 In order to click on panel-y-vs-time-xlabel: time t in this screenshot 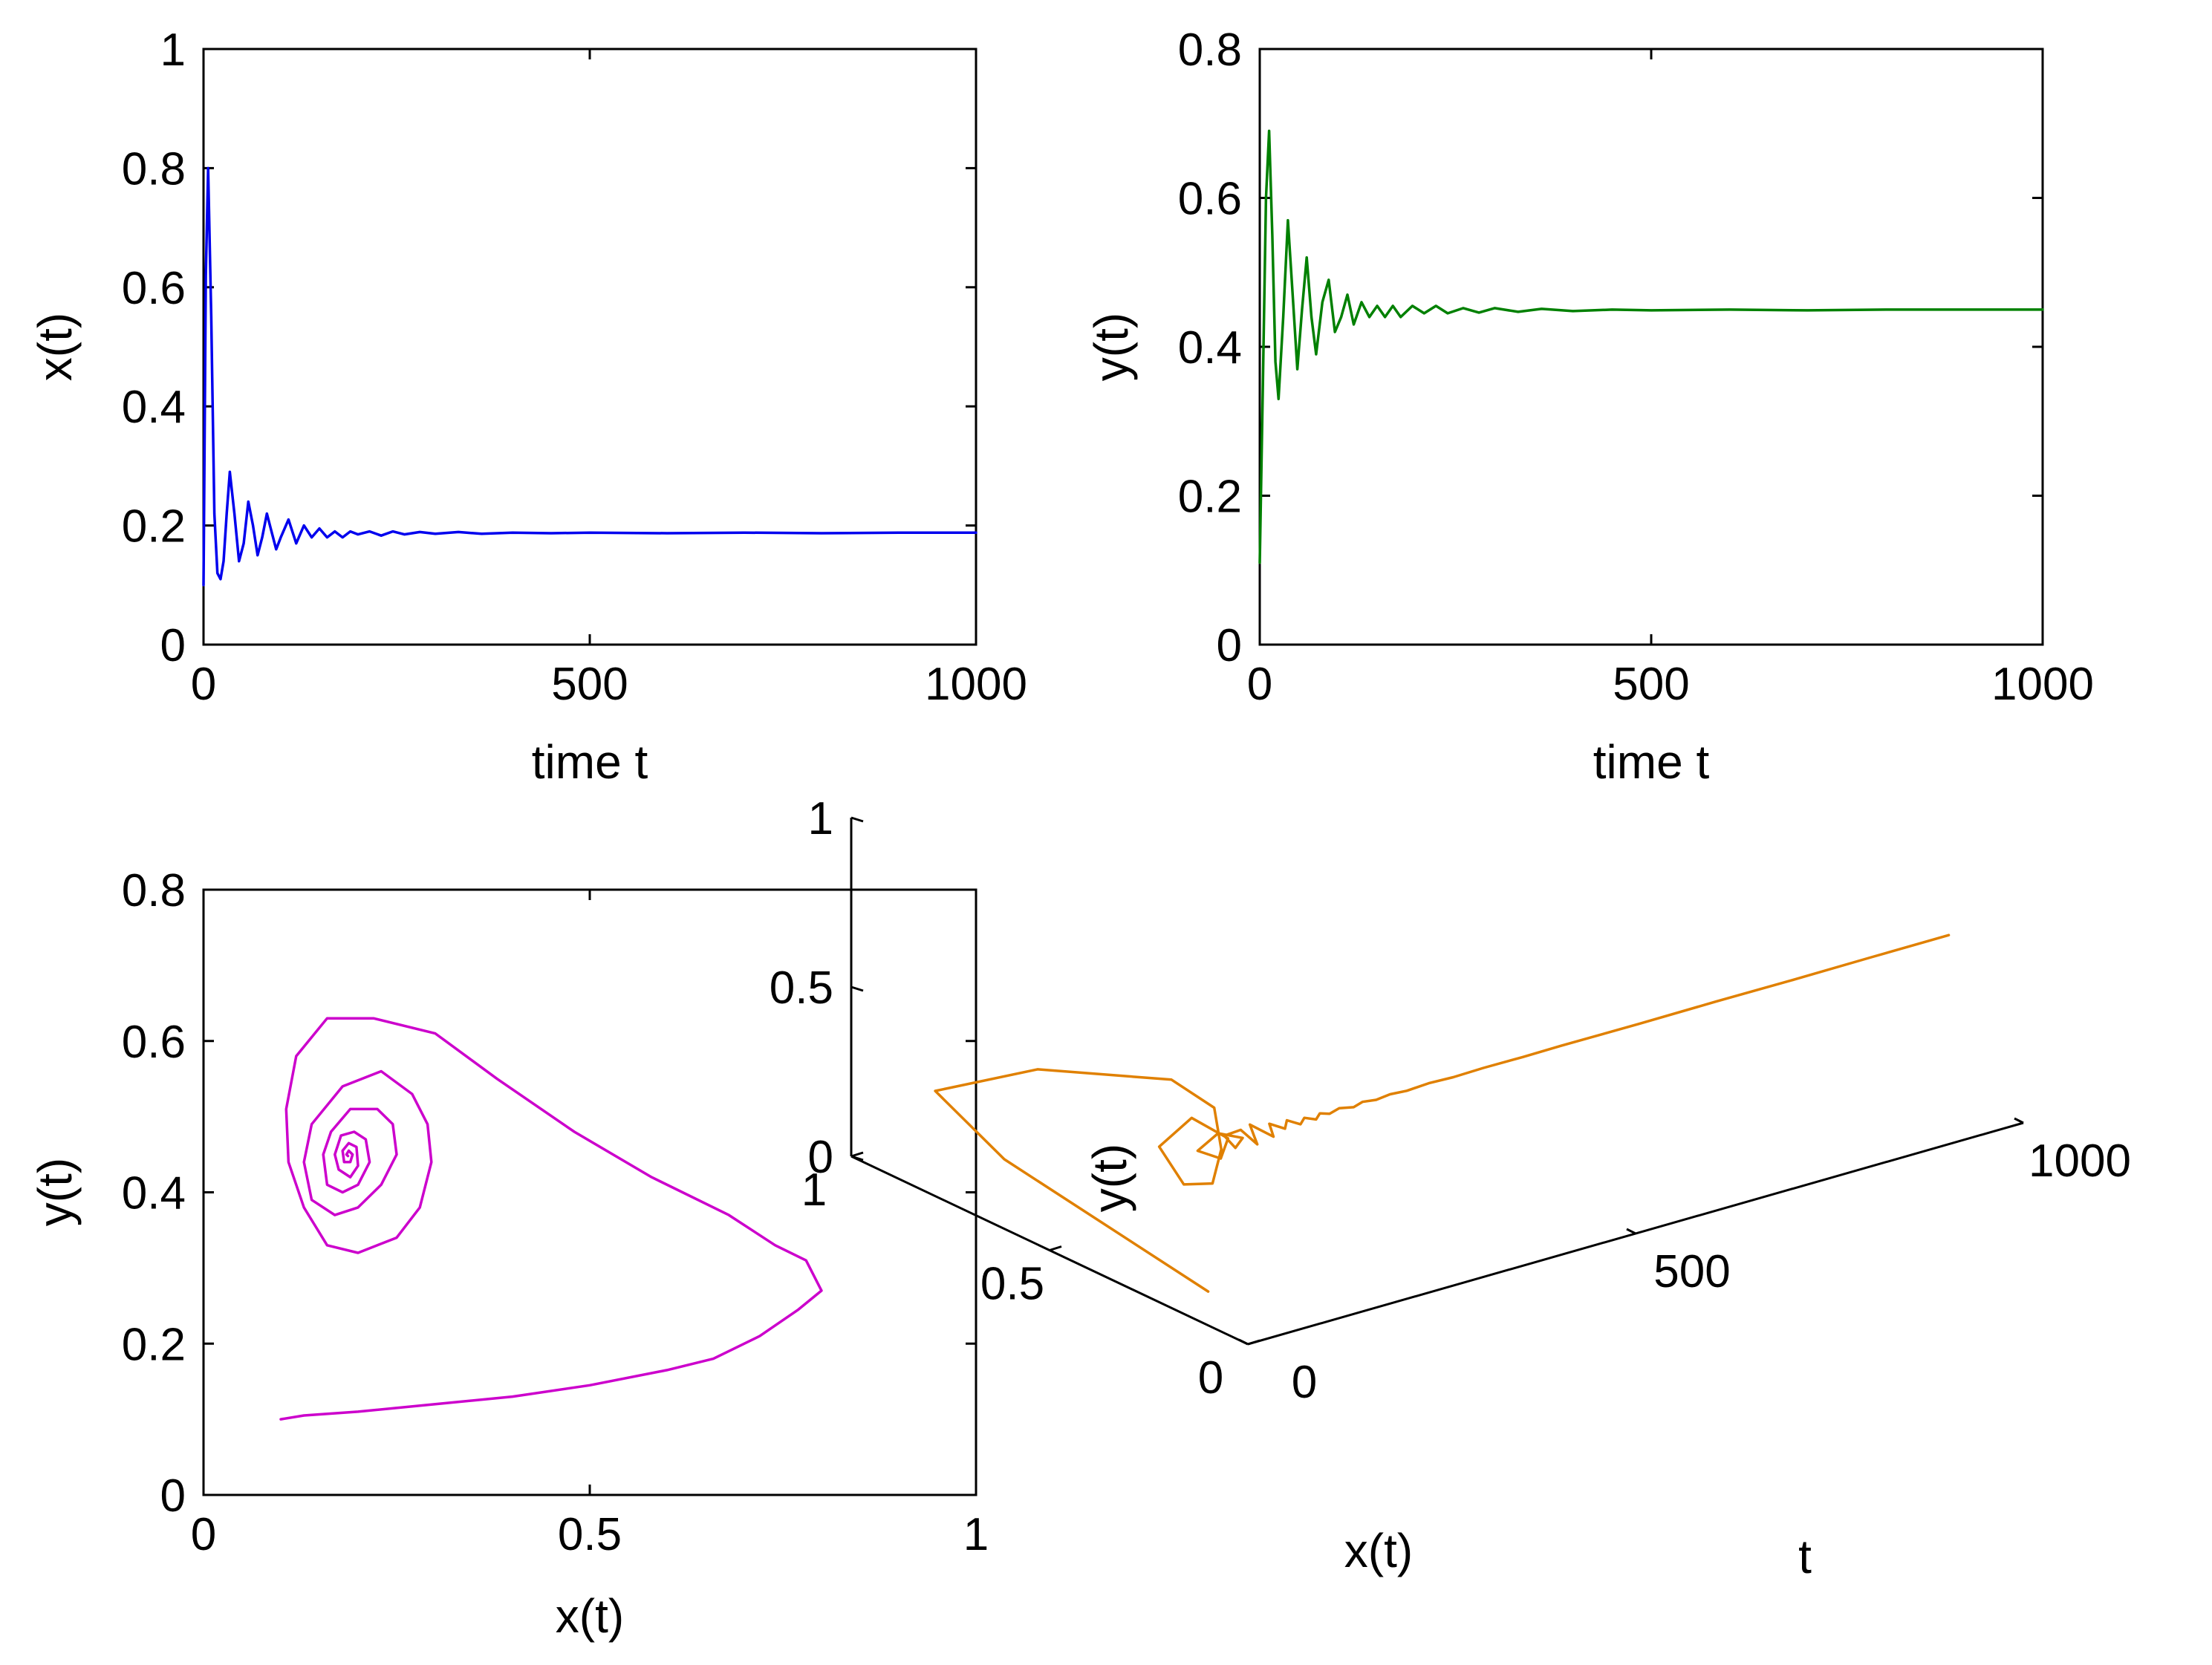, I will do `click(1652, 762)`.